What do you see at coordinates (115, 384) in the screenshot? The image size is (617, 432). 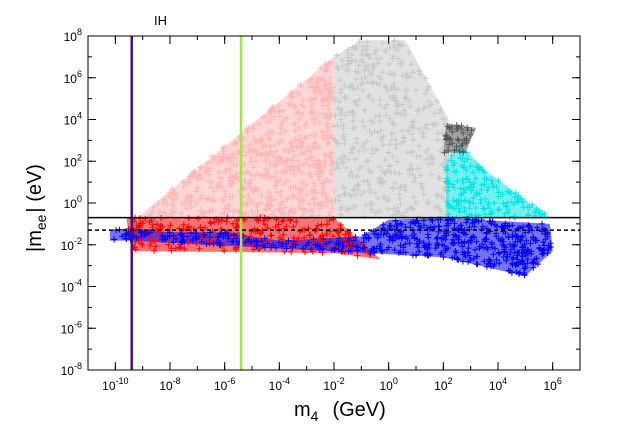 I see `x-tick-label: 10⁻¹⁰` at bounding box center [115, 384].